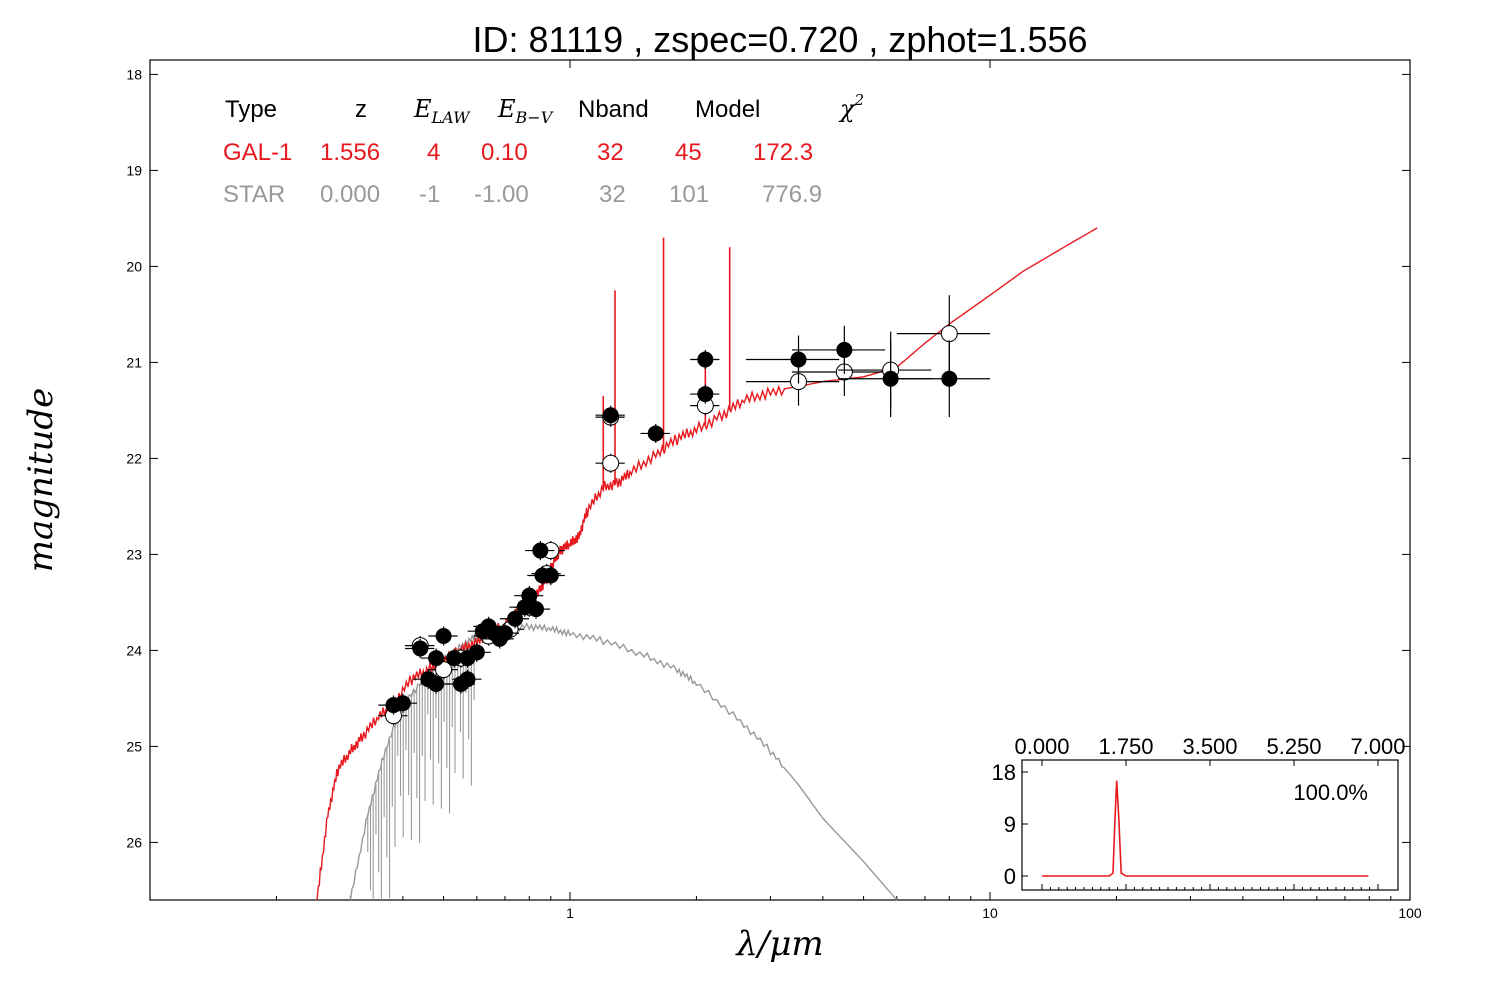 The width and height of the screenshot is (1500, 1000). What do you see at coordinates (1010, 876) in the screenshot?
I see `inset-y-tick-label: 0` at bounding box center [1010, 876].